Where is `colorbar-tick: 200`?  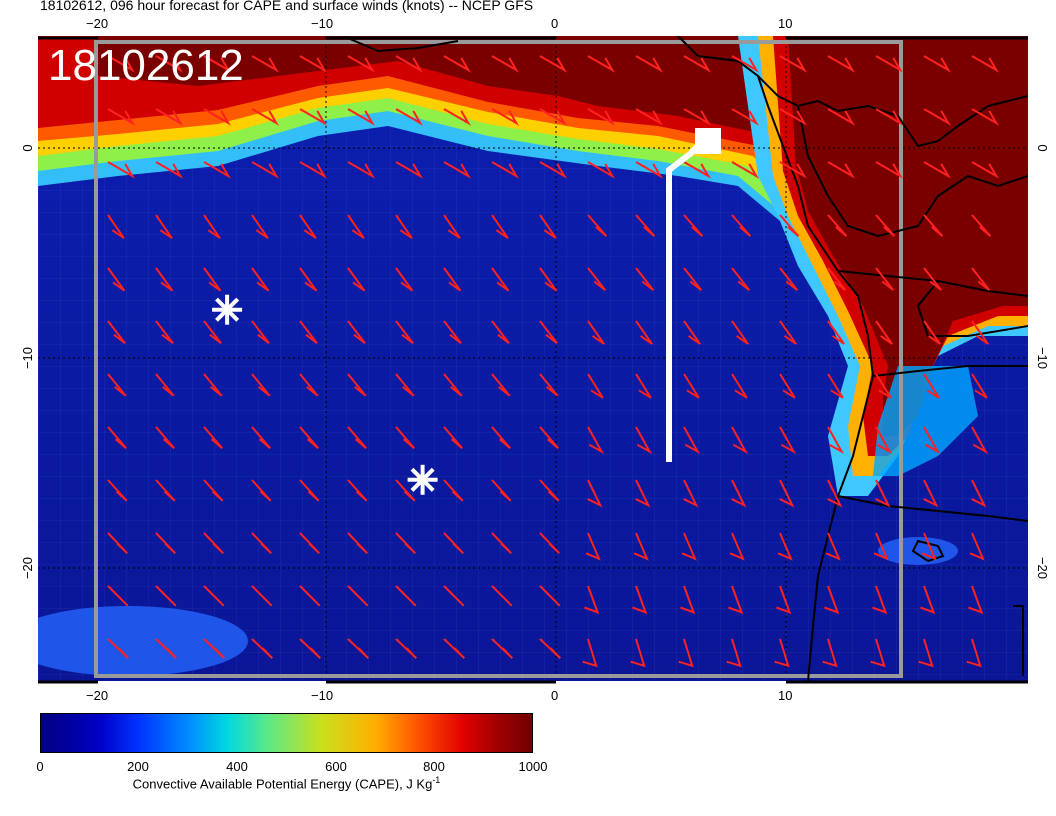 colorbar-tick: 200 is located at coordinates (138, 766).